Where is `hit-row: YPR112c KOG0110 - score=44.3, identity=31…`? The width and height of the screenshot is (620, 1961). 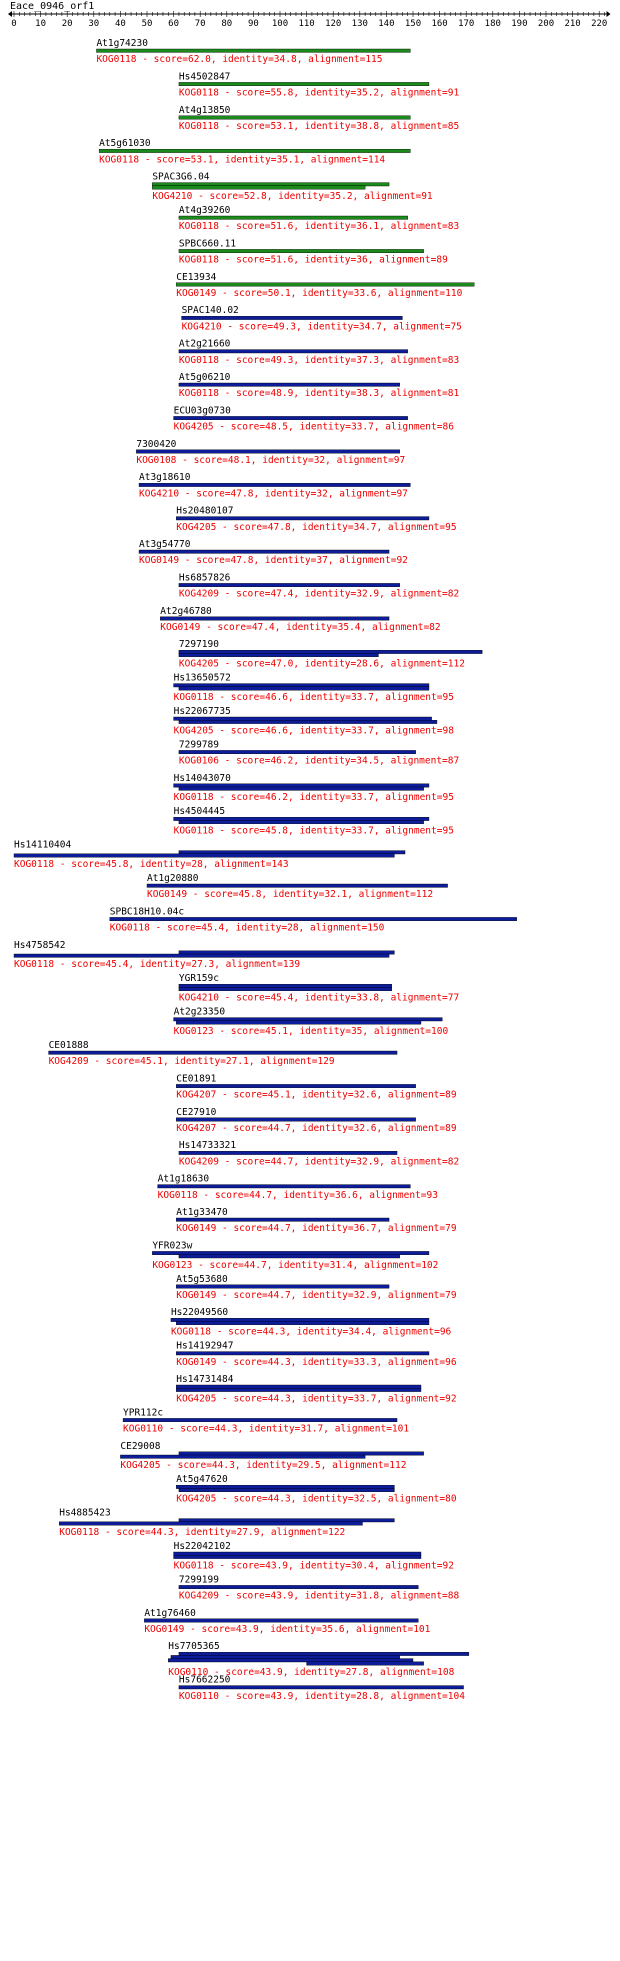 hit-row: YPR112c KOG0110 - score=44.3, identity=31… is located at coordinates (265, 1421).